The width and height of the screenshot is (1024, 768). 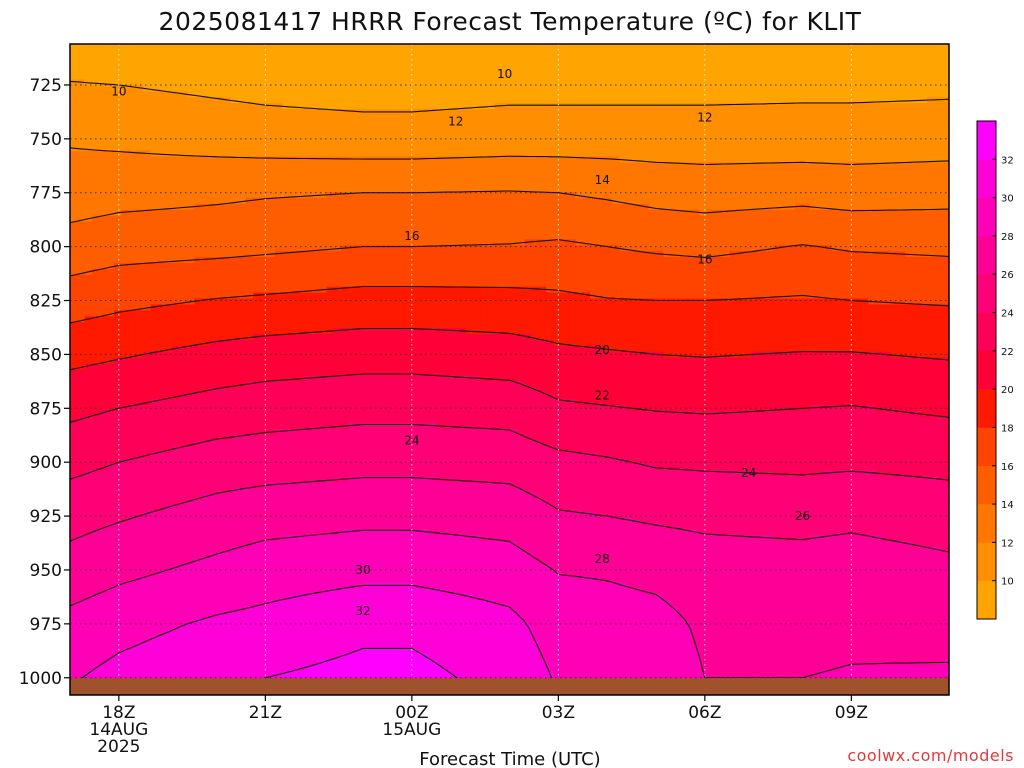 I want to click on isotherm-label: 20, so click(x=602, y=350).